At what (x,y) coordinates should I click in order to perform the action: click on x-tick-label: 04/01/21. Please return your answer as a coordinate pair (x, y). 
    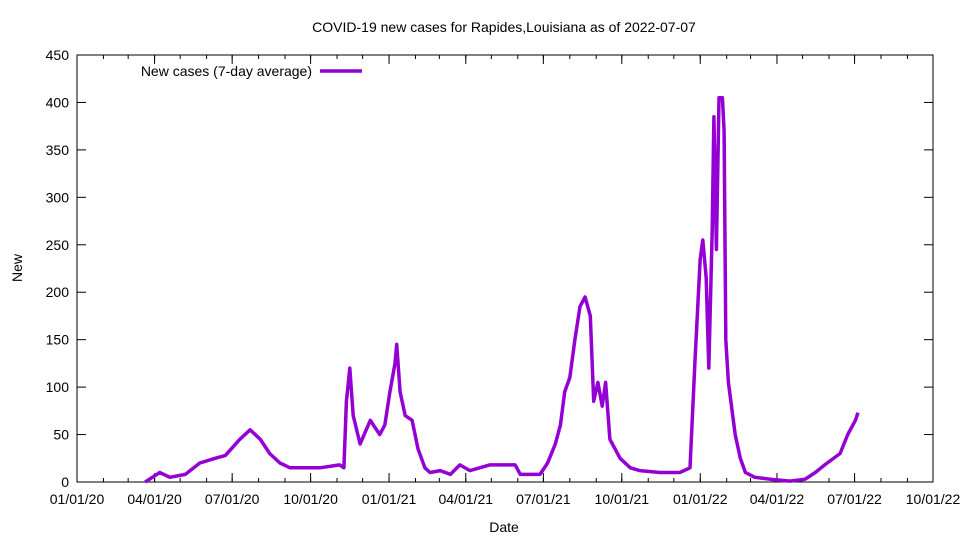
    Looking at the image, I should click on (466, 499).